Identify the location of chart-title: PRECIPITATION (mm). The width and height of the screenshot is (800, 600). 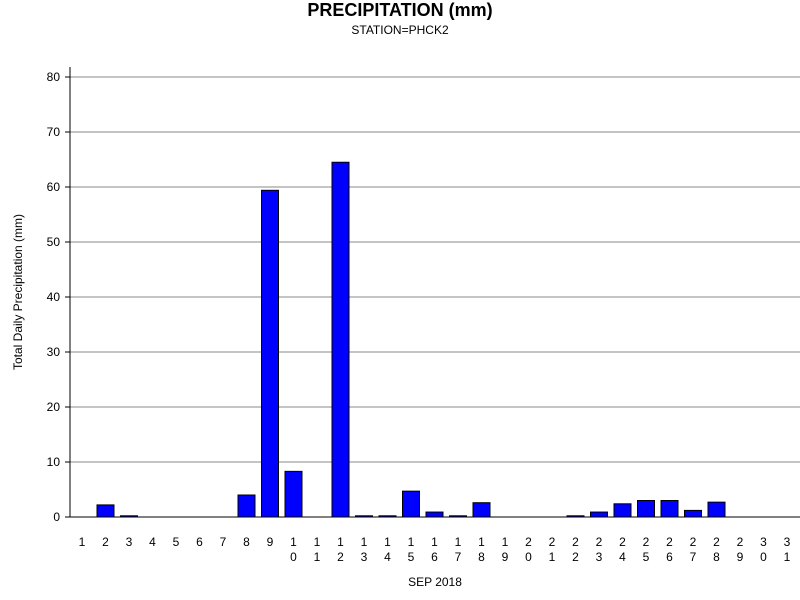
(400, 10).